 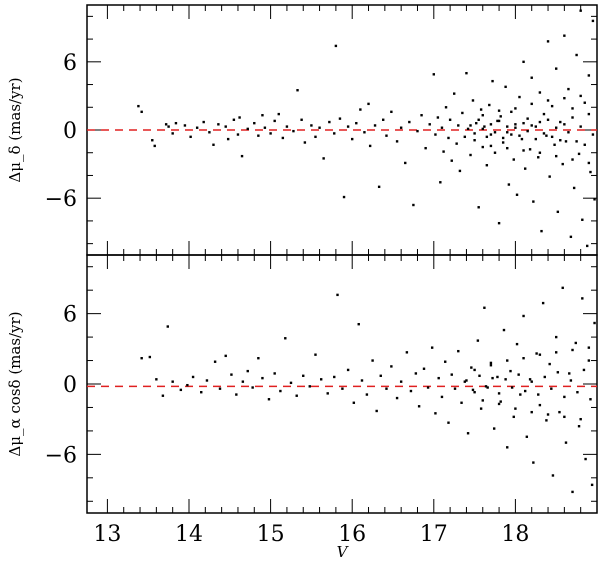 I want to click on x-tick-label: 14, so click(x=189, y=534).